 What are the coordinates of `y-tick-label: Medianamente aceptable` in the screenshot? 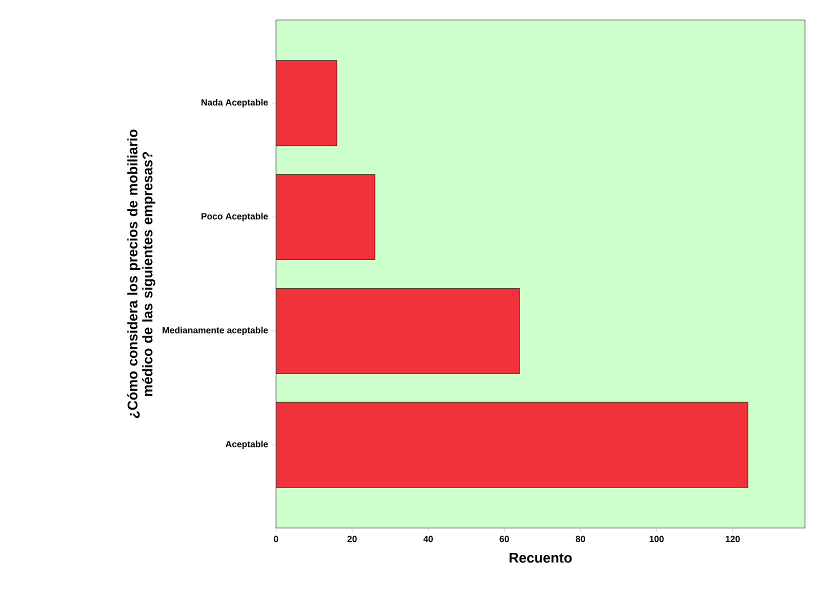 It's located at (215, 331).